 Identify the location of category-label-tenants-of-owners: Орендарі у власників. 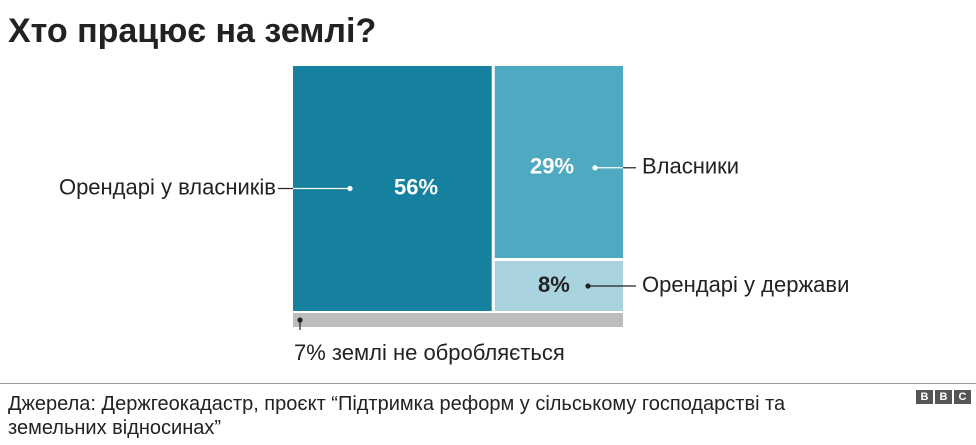
(167, 186).